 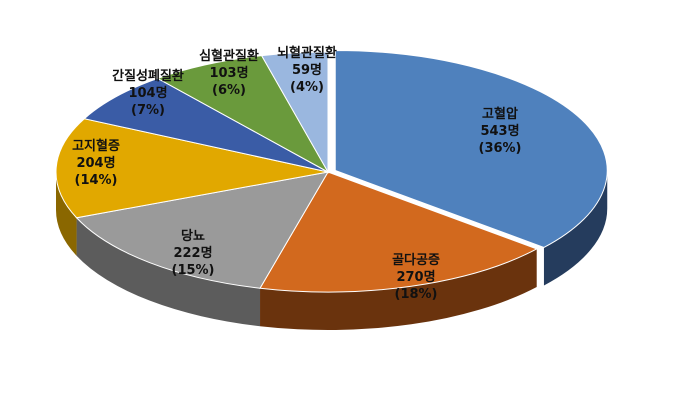 What do you see at coordinates (96, 146) in the screenshot?
I see `slice-label-name: 고지혈증` at bounding box center [96, 146].